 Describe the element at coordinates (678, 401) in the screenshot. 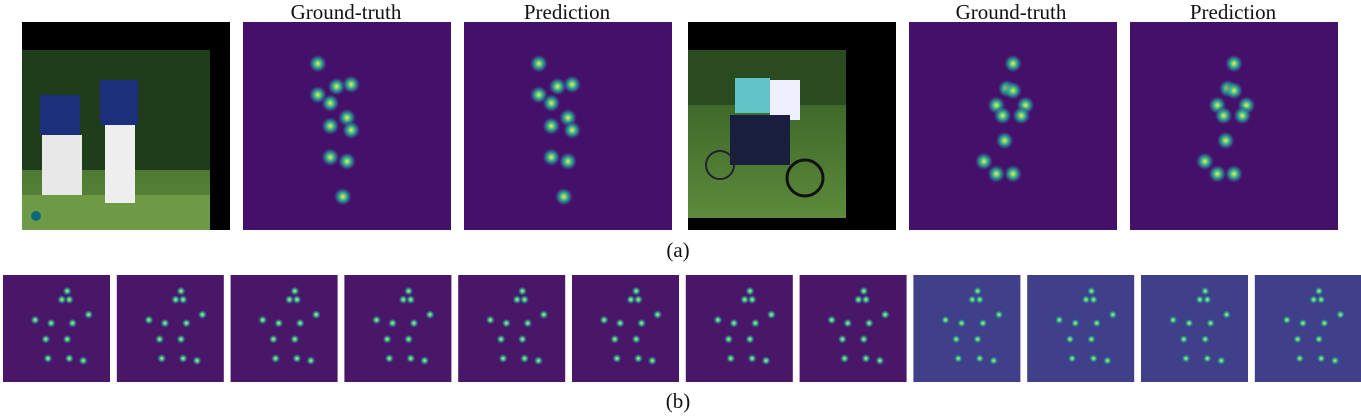

I see `subfigure-label: (b)` at that location.